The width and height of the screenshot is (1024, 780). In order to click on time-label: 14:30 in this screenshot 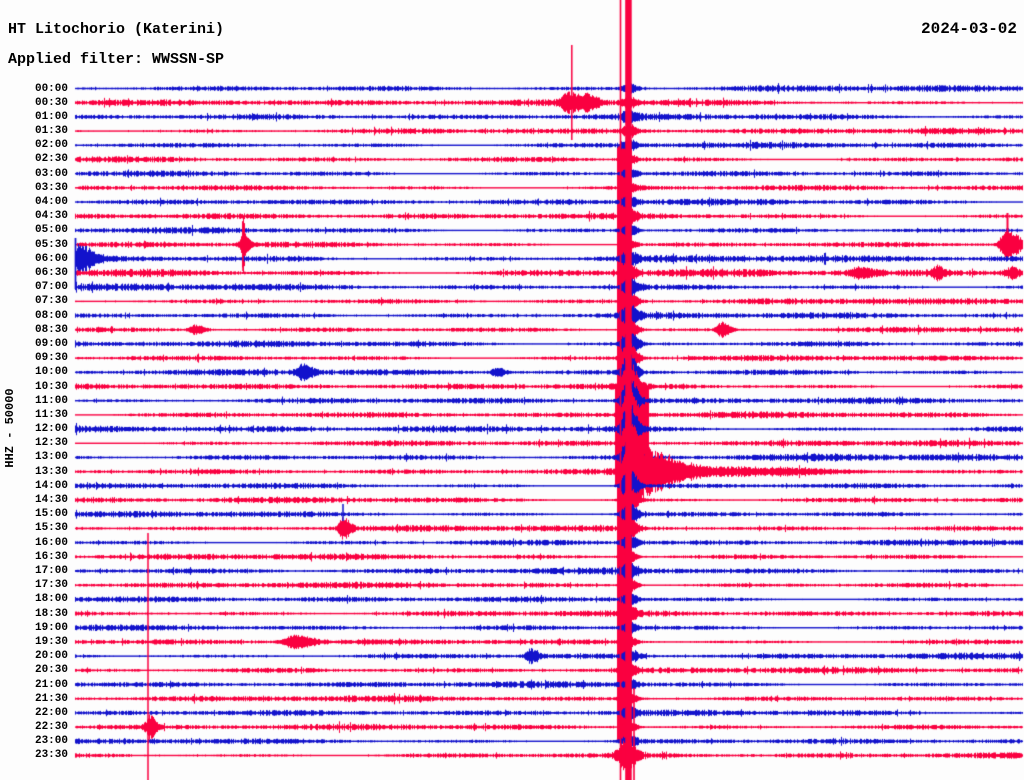, I will do `click(51, 500)`.